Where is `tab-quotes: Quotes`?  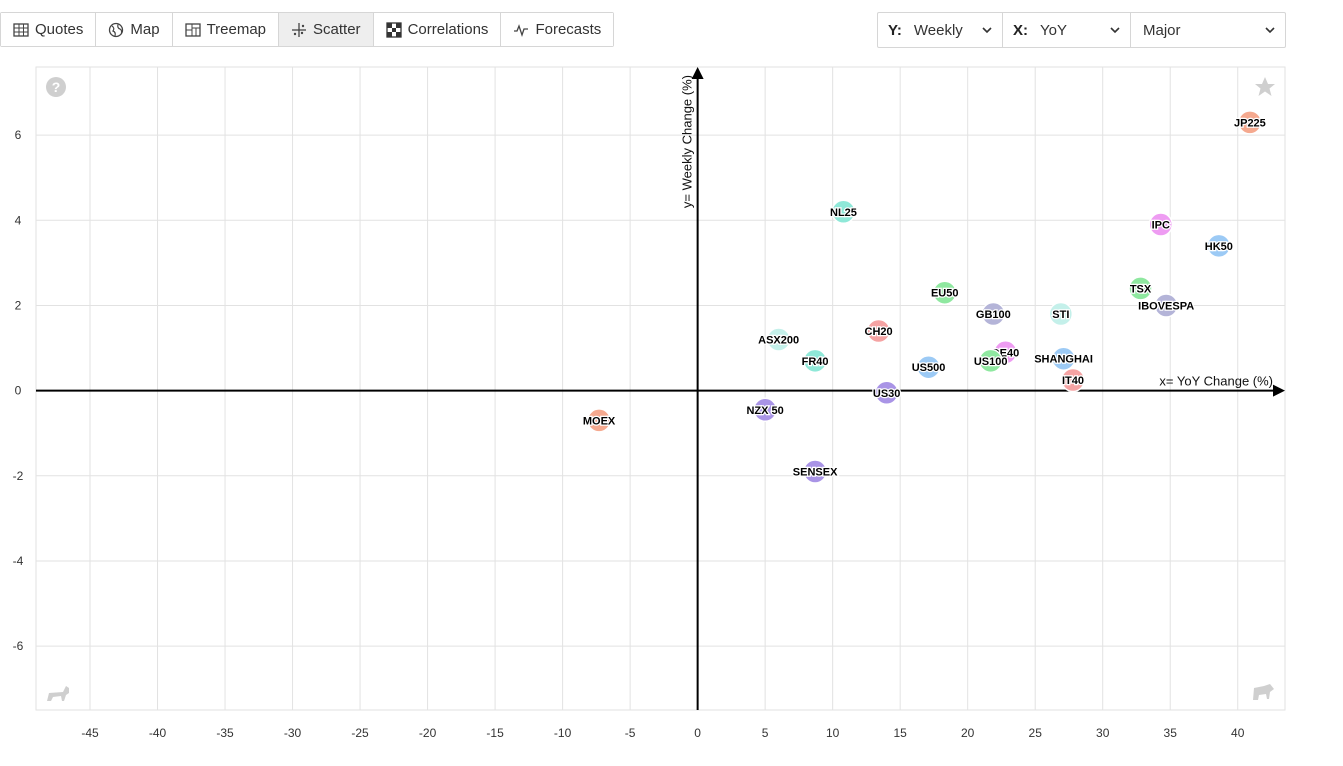 tab-quotes: Quotes is located at coordinates (49, 29).